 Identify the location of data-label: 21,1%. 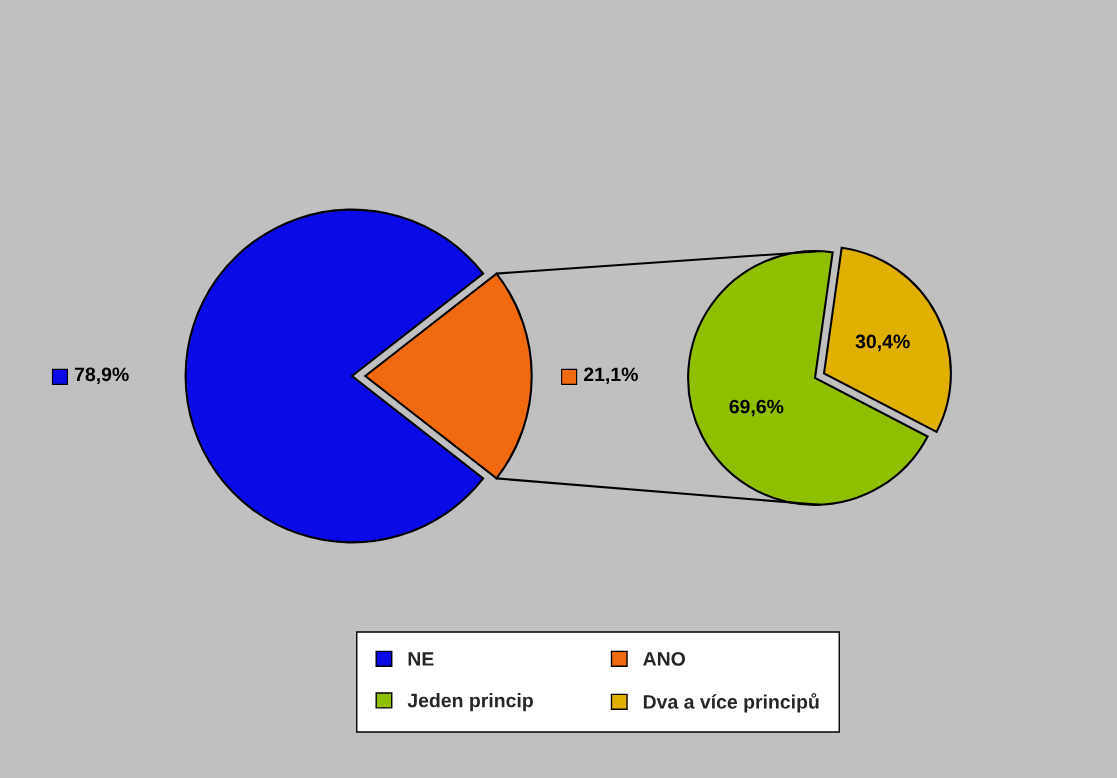
(610, 376).